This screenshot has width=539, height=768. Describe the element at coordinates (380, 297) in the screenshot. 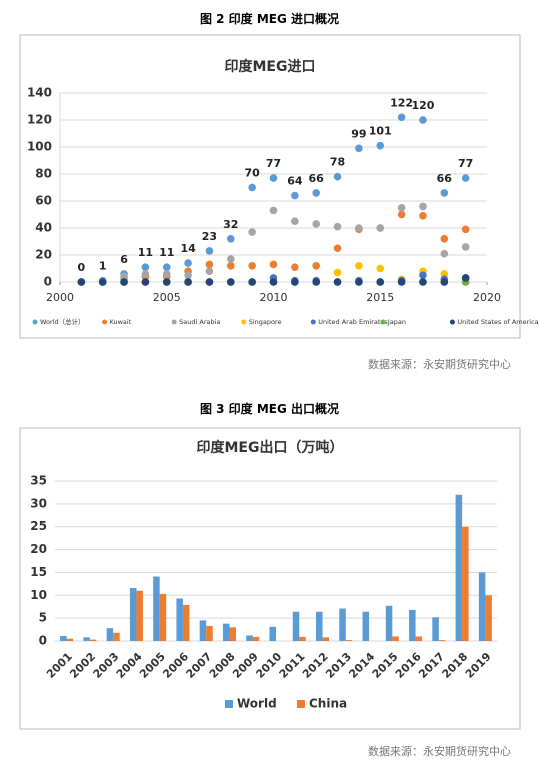

I see `x-tick-label: 2015` at that location.